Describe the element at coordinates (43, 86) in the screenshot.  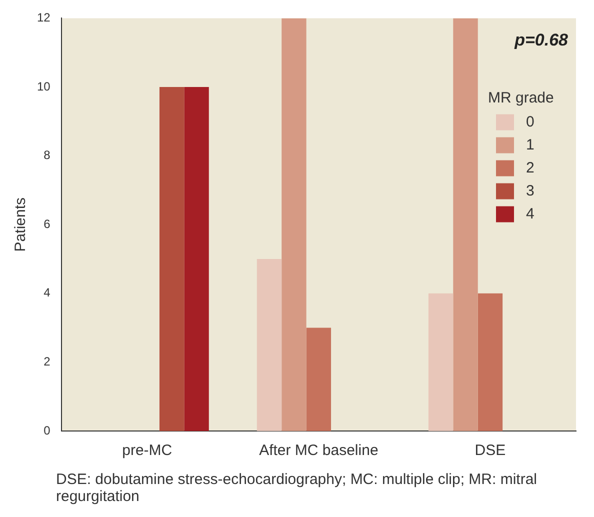
I see `y-tick-label: 10` at that location.